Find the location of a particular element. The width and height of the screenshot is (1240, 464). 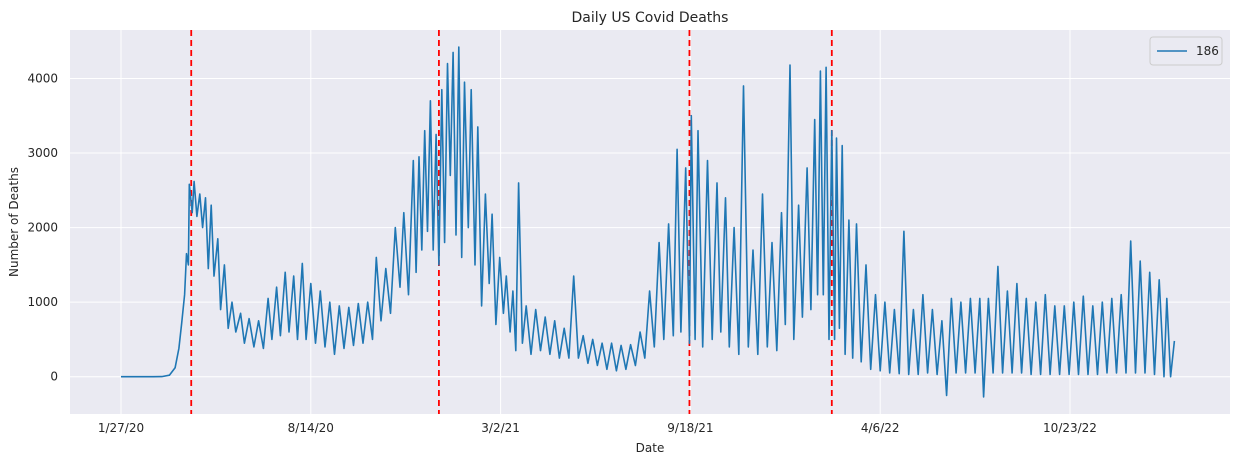

y-tick-label: 2000 is located at coordinates (42, 228).